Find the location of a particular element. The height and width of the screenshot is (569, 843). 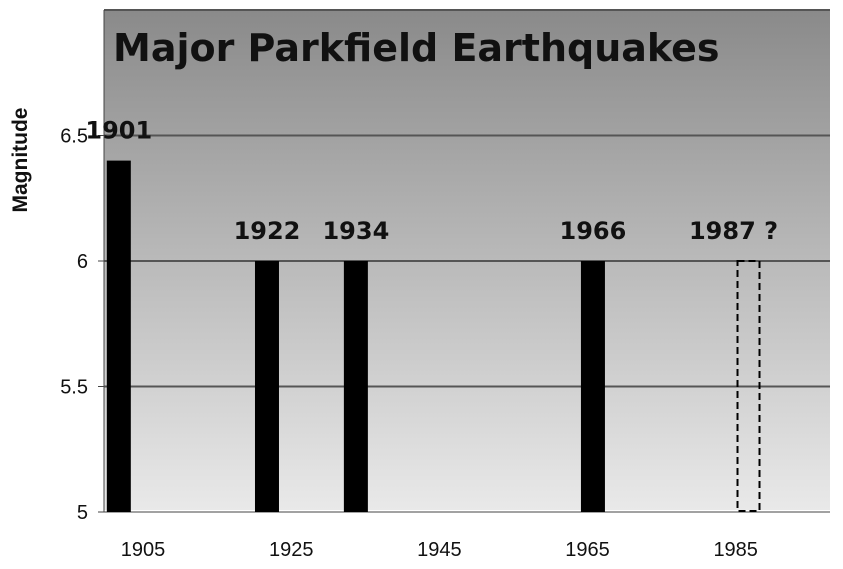

bar-forecast is located at coordinates (748, 386).